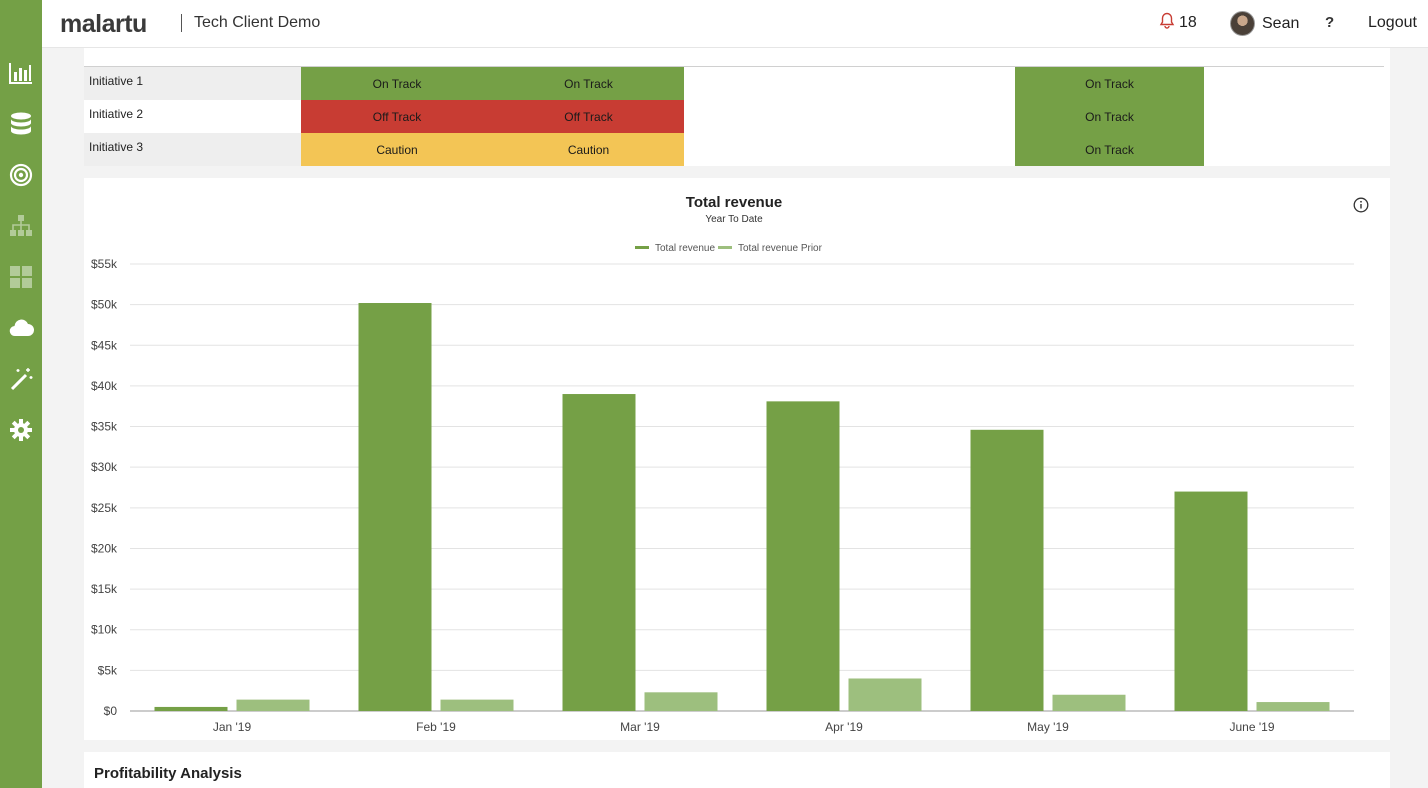 Image resolution: width=1428 pixels, height=788 pixels. I want to click on avatar, so click(1242, 23).